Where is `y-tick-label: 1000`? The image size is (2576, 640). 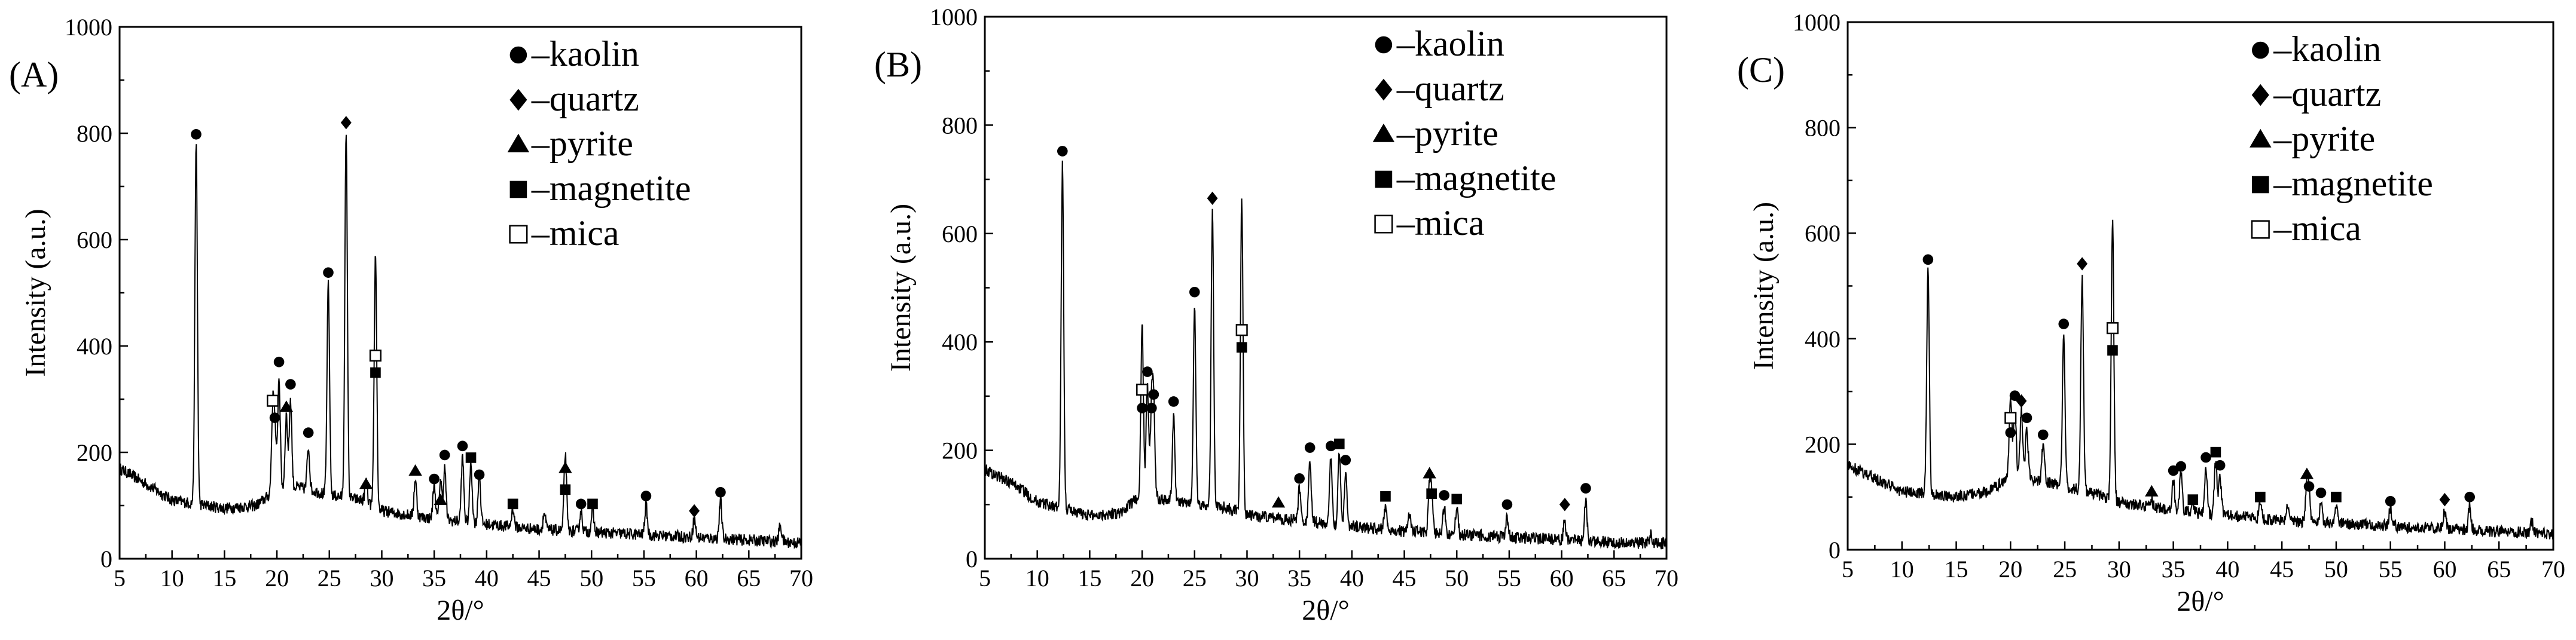
y-tick-label: 1000 is located at coordinates (89, 27).